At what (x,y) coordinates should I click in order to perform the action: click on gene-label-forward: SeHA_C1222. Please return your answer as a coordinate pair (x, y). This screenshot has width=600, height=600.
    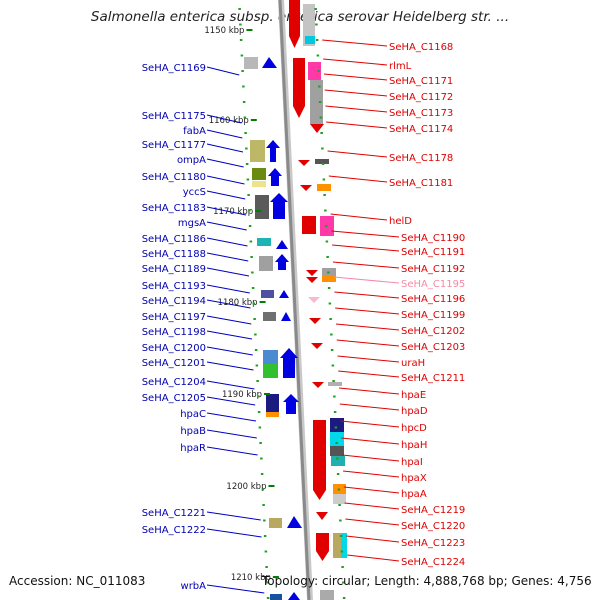
    Looking at the image, I should click on (174, 530).